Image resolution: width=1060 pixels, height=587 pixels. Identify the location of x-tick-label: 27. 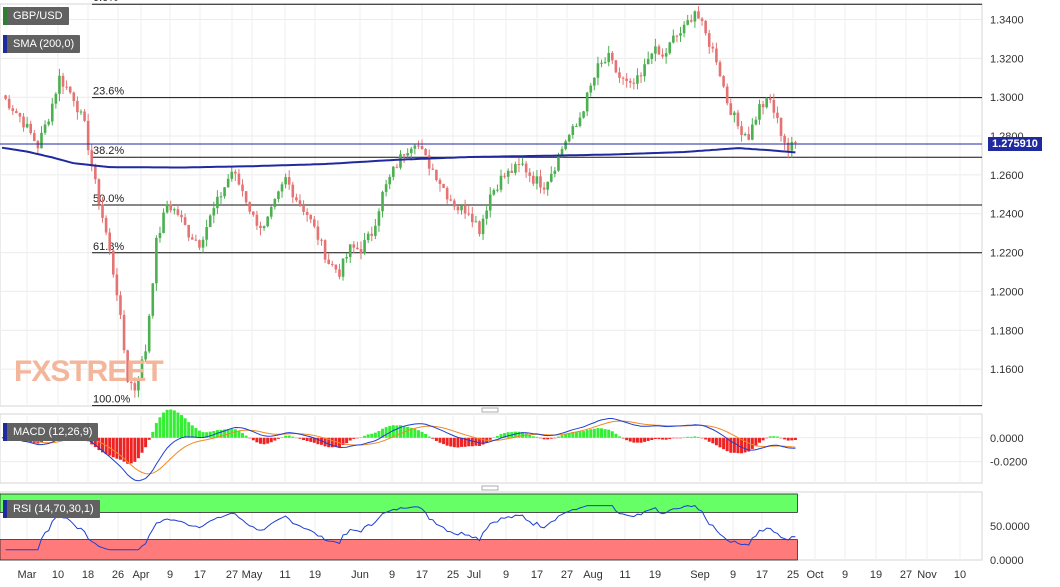
(906, 575).